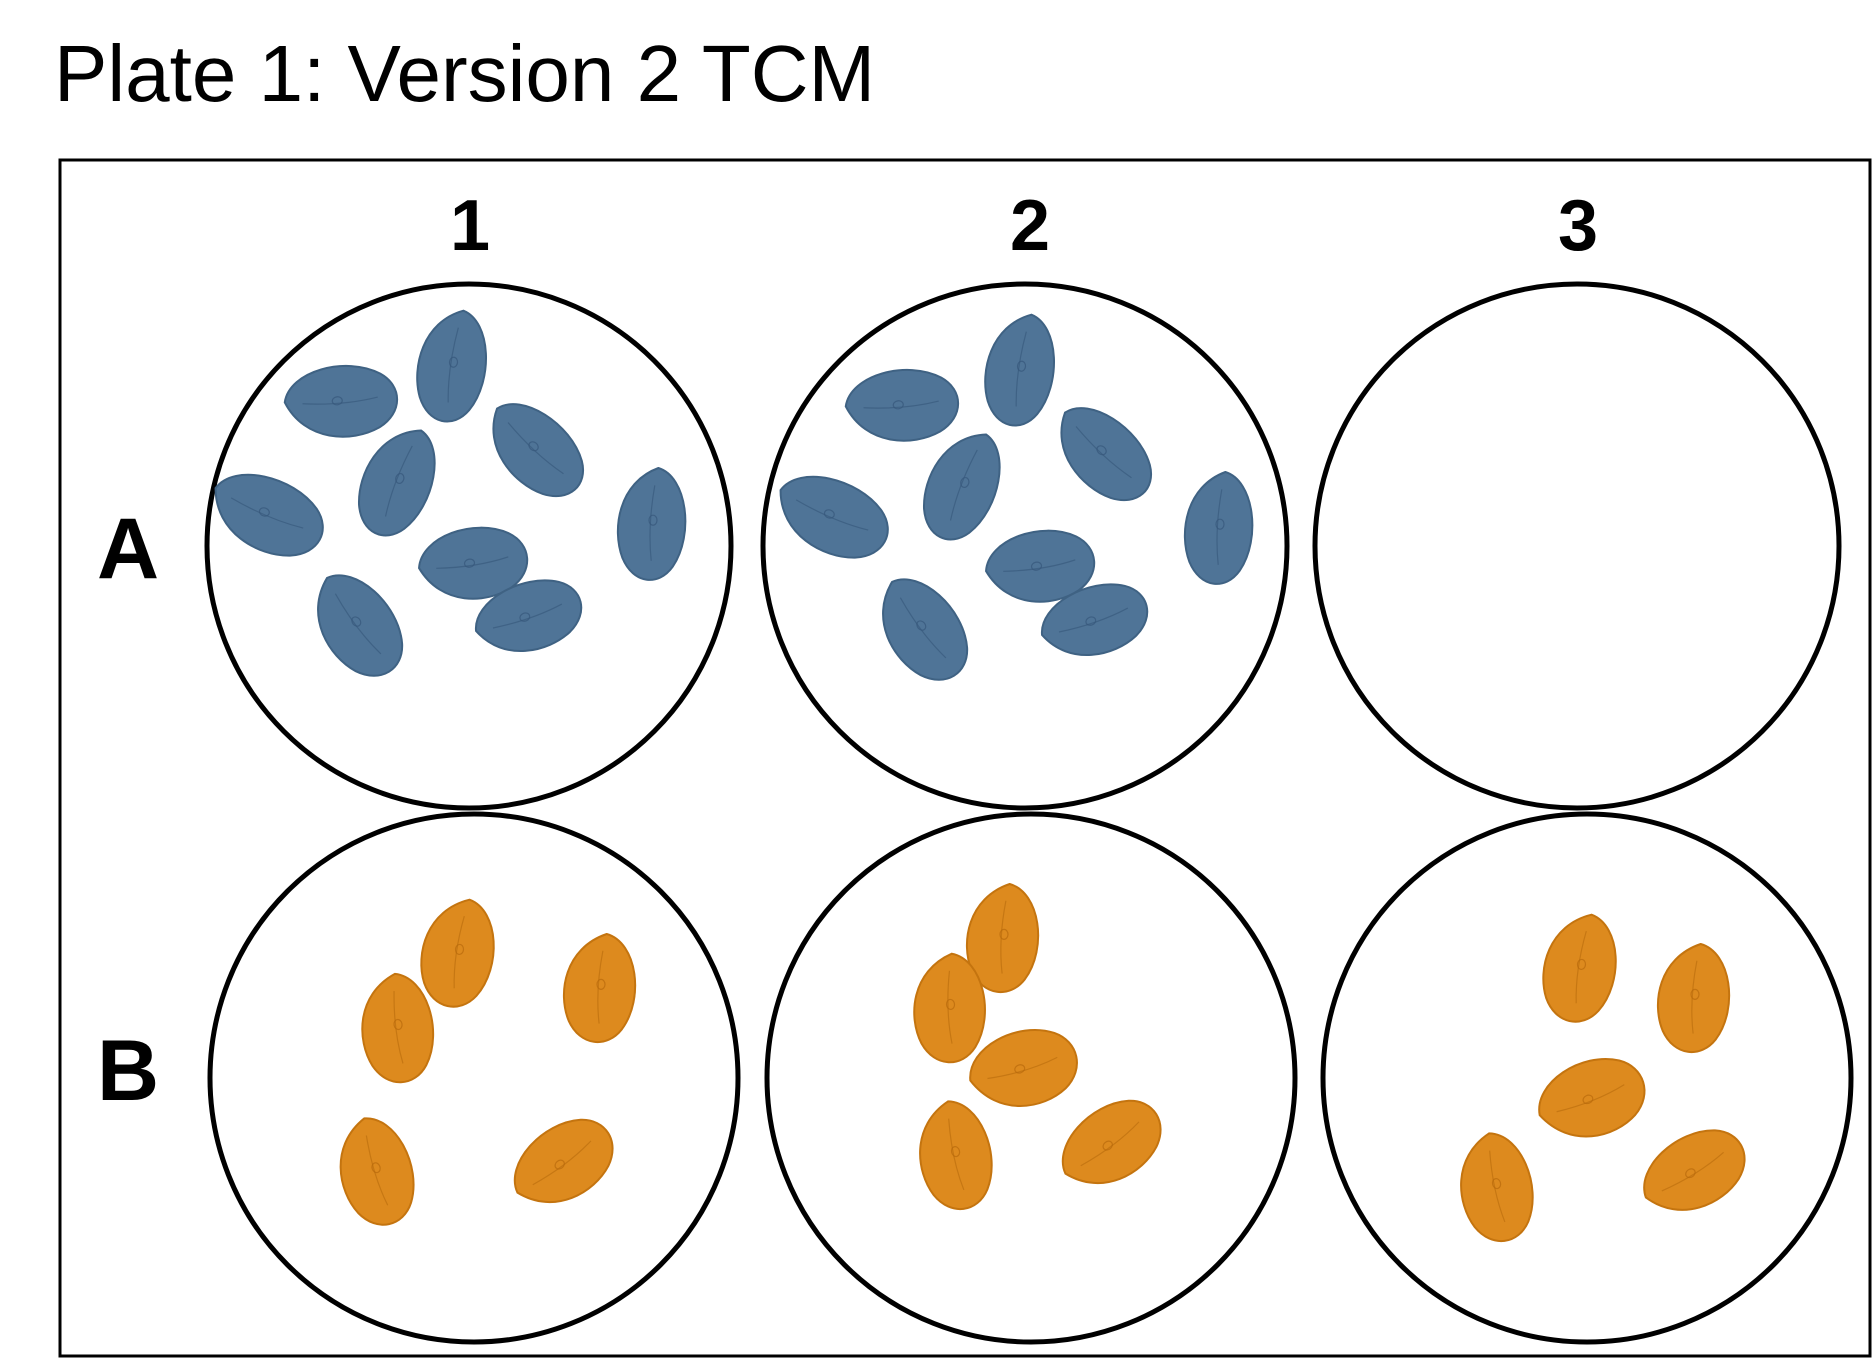 Image resolution: width=1874 pixels, height=1361 pixels. What do you see at coordinates (1578, 226) in the screenshot?
I see `column-label-3: 3` at bounding box center [1578, 226].